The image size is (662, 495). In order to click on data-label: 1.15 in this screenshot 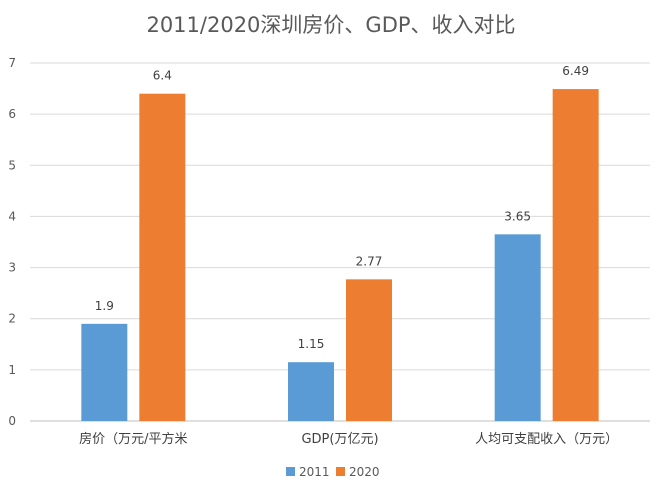, I will do `click(311, 344)`.